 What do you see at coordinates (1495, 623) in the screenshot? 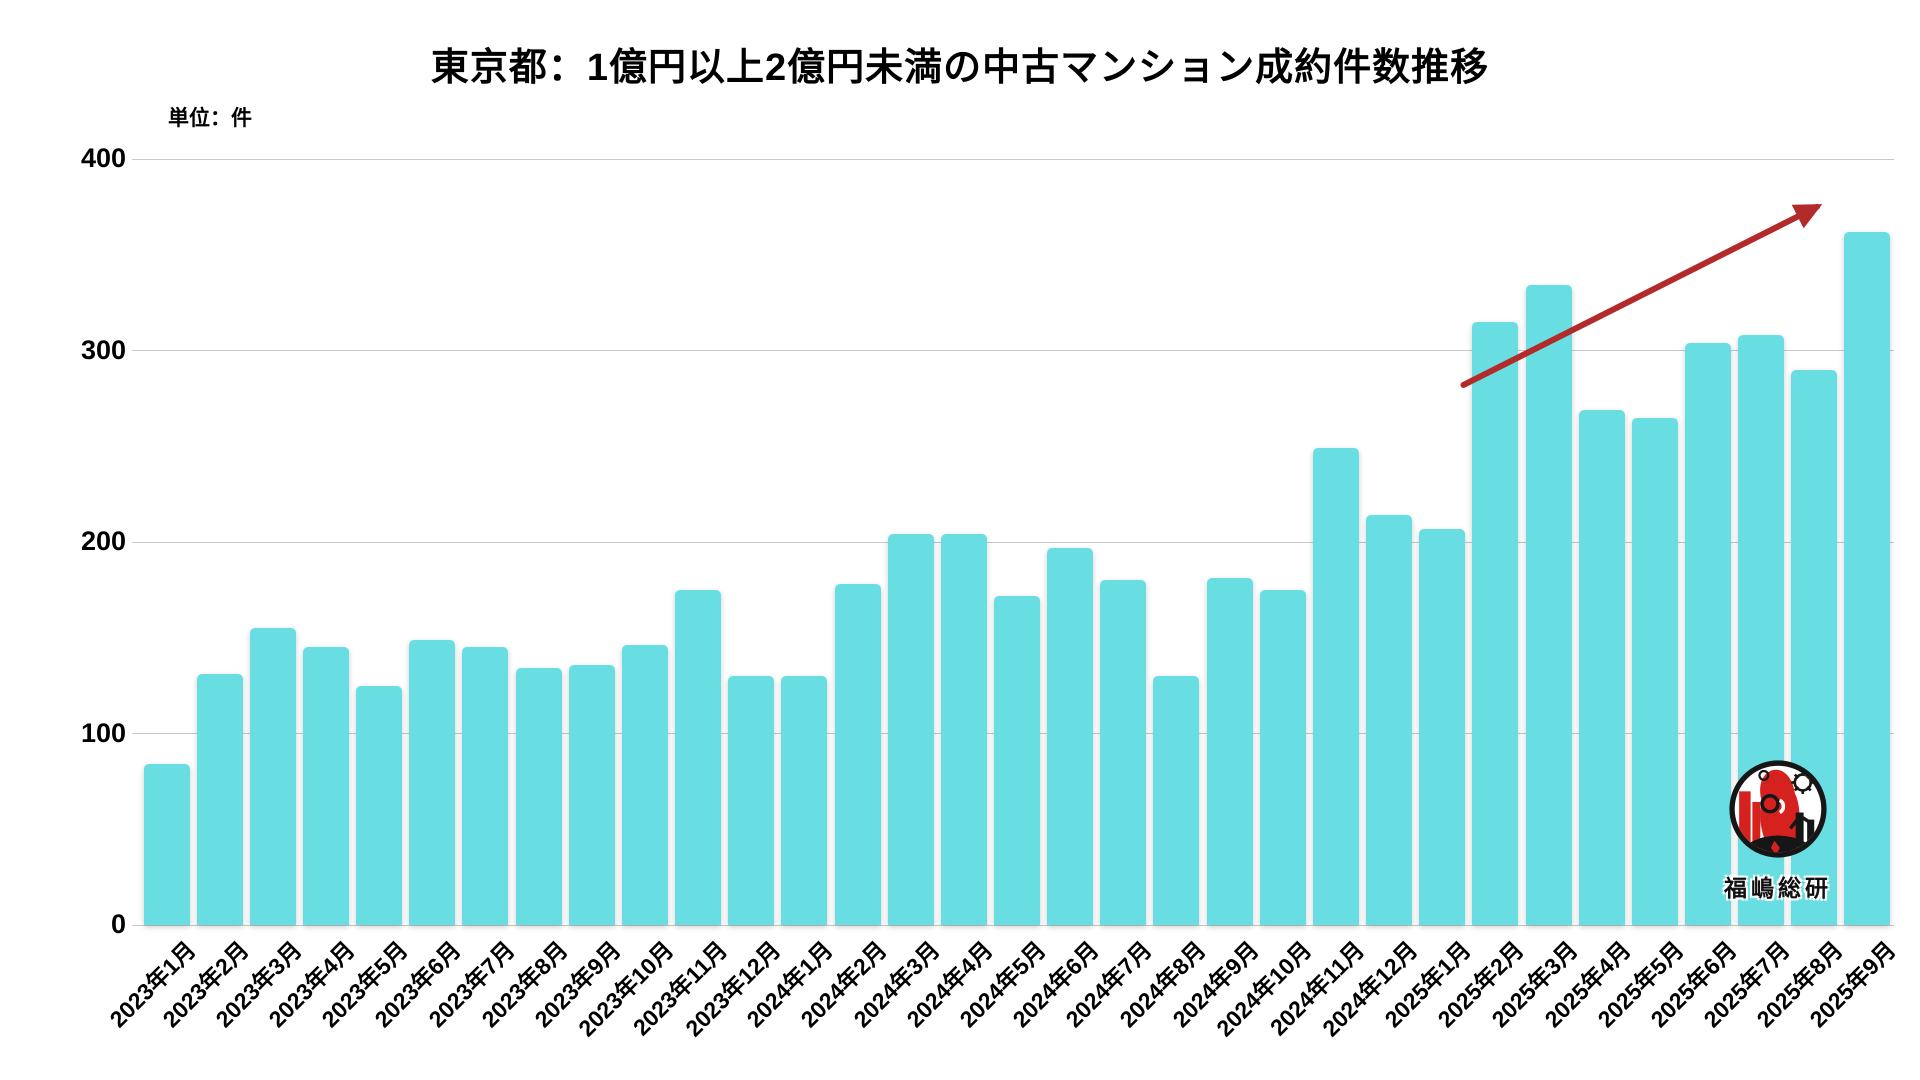
I see `bar-2025年2月` at bounding box center [1495, 623].